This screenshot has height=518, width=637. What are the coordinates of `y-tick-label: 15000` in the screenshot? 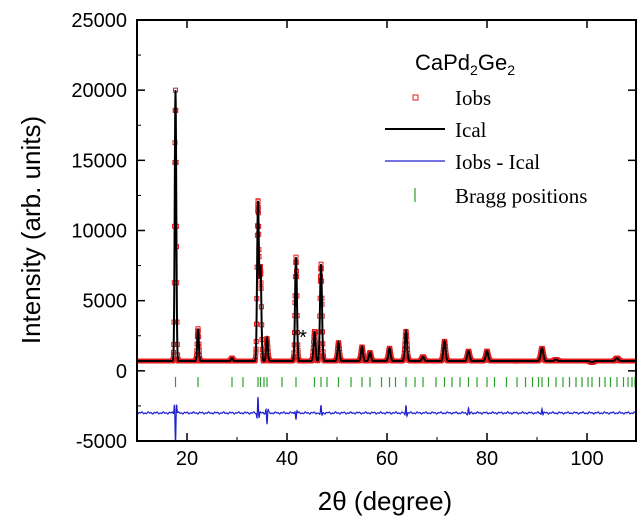 It's located at (99, 161).